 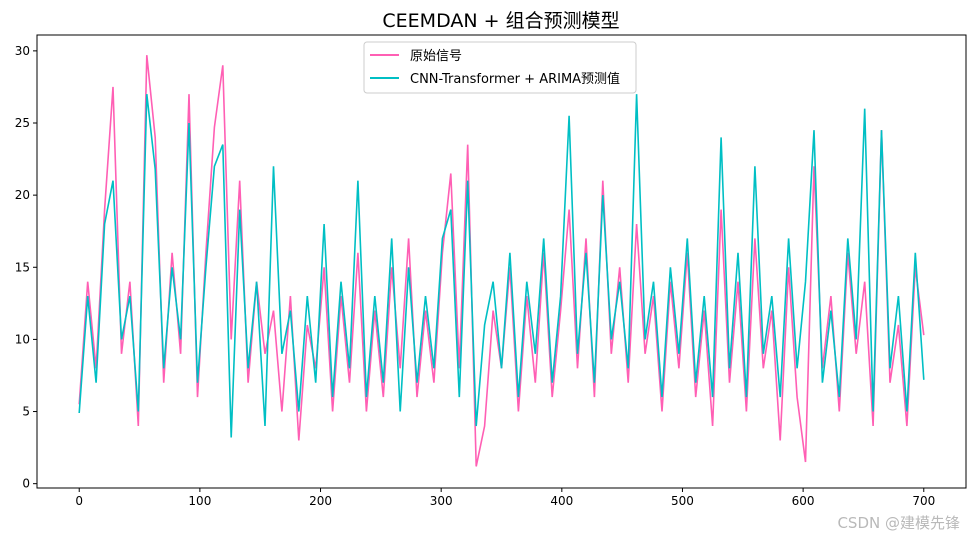 I want to click on y-tick-label: 30, so click(x=22, y=51).